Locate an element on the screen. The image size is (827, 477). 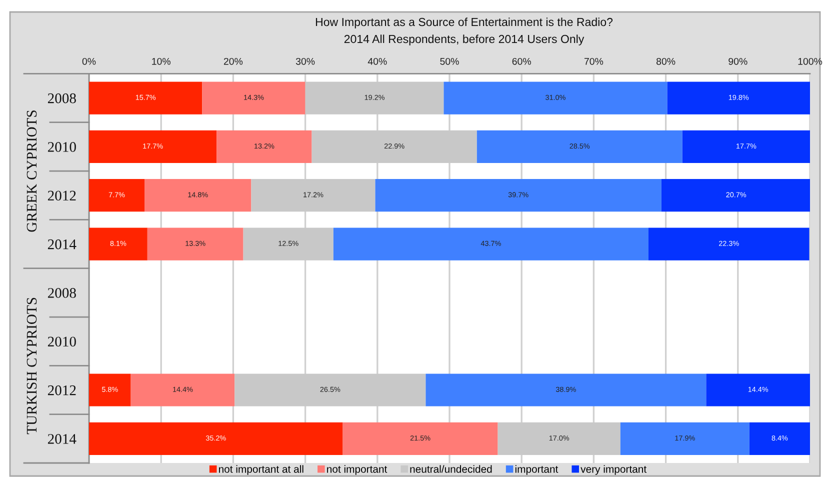
x-tick-label: 100% is located at coordinates (810, 61).